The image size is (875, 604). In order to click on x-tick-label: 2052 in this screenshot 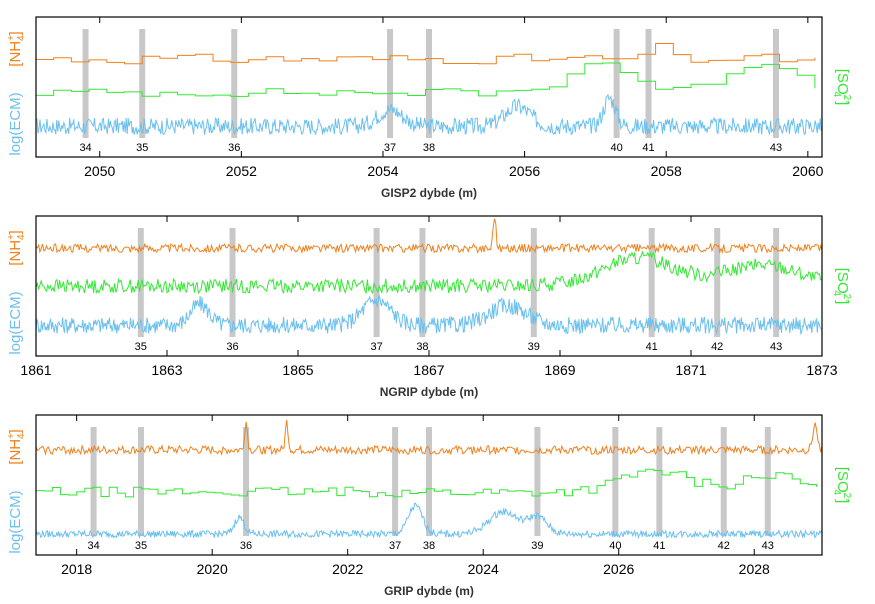, I will do `click(241, 171)`.